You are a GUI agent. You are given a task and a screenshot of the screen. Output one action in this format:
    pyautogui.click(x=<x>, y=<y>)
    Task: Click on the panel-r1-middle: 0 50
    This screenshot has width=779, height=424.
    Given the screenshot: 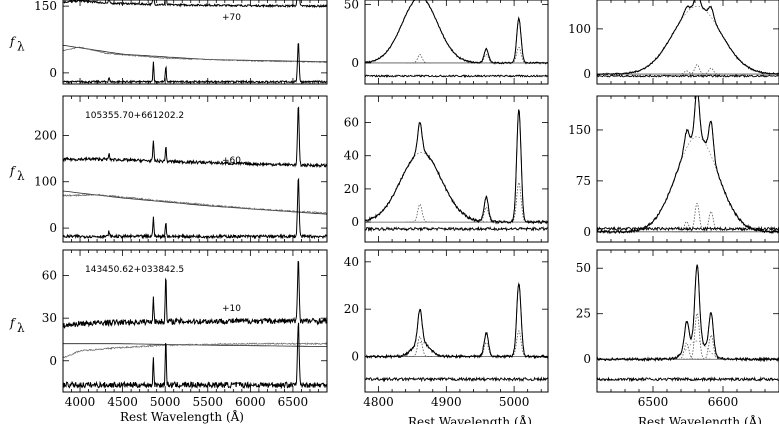 What is the action you would take?
    pyautogui.click(x=446, y=42)
    